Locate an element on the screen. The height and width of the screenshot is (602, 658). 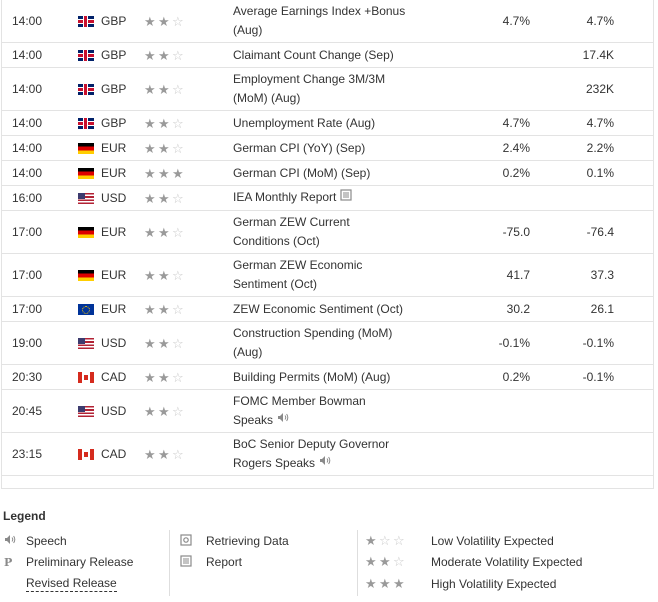
event-name: Claimant Count Change (Sep) is located at coordinates (345, 55).